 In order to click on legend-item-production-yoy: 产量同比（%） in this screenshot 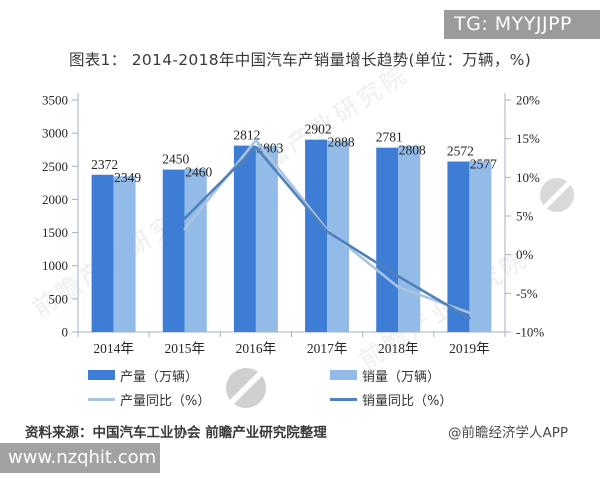, I will do `click(149, 400)`.